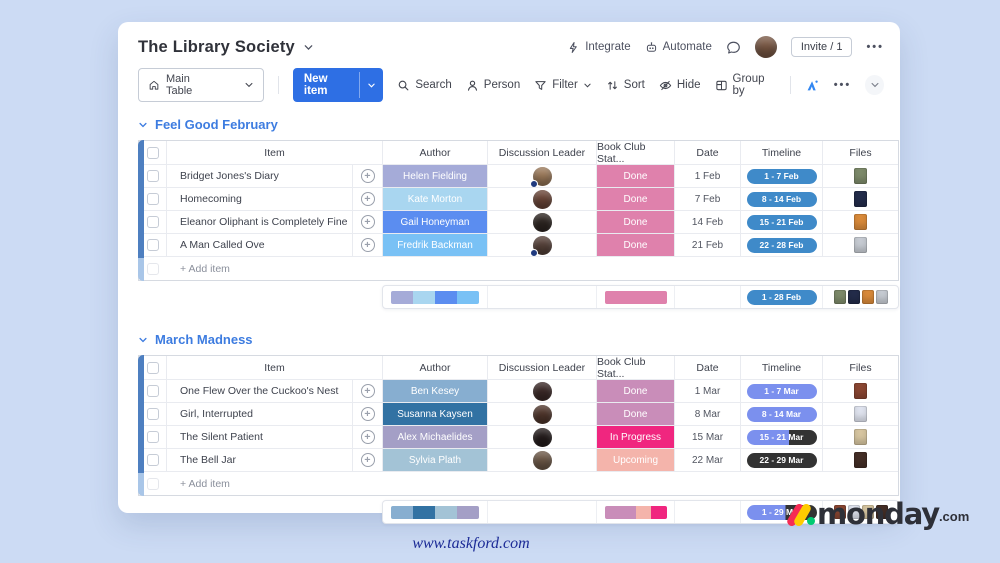 The height and width of the screenshot is (563, 1000). I want to click on date-cell: 7 Feb, so click(708, 199).